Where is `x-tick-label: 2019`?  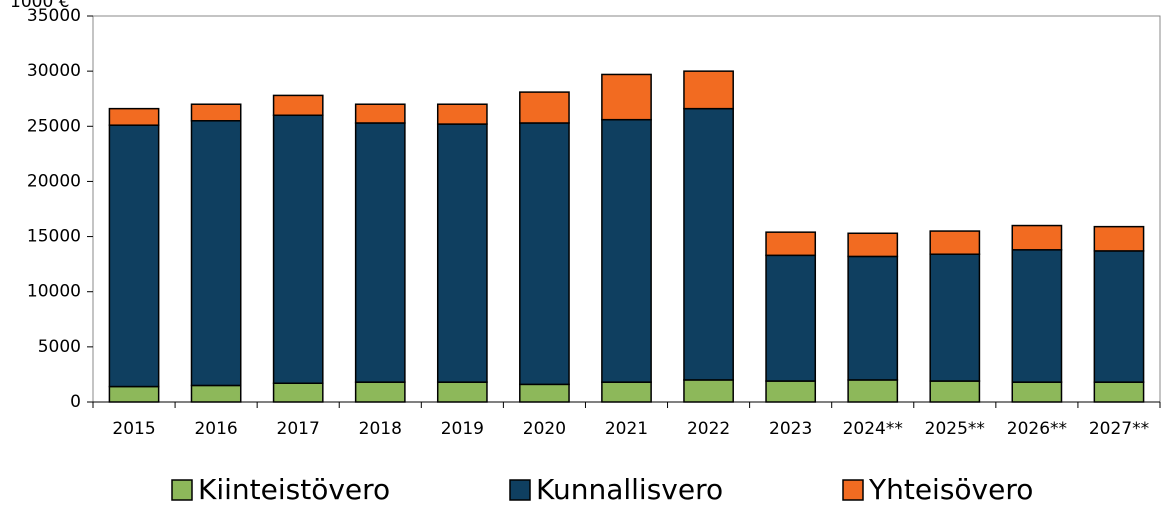 x-tick-label: 2019 is located at coordinates (462, 429).